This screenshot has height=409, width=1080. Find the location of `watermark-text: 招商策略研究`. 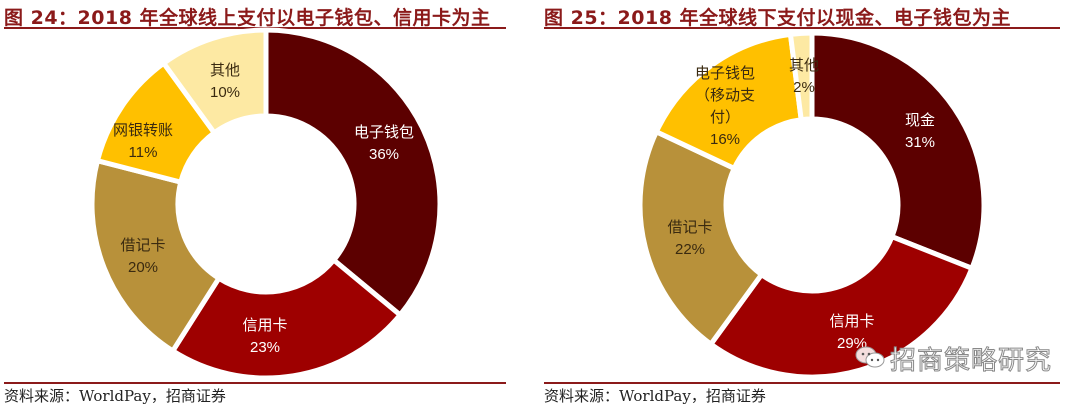

watermark-text: 招商策略研究 is located at coordinates (971, 361).